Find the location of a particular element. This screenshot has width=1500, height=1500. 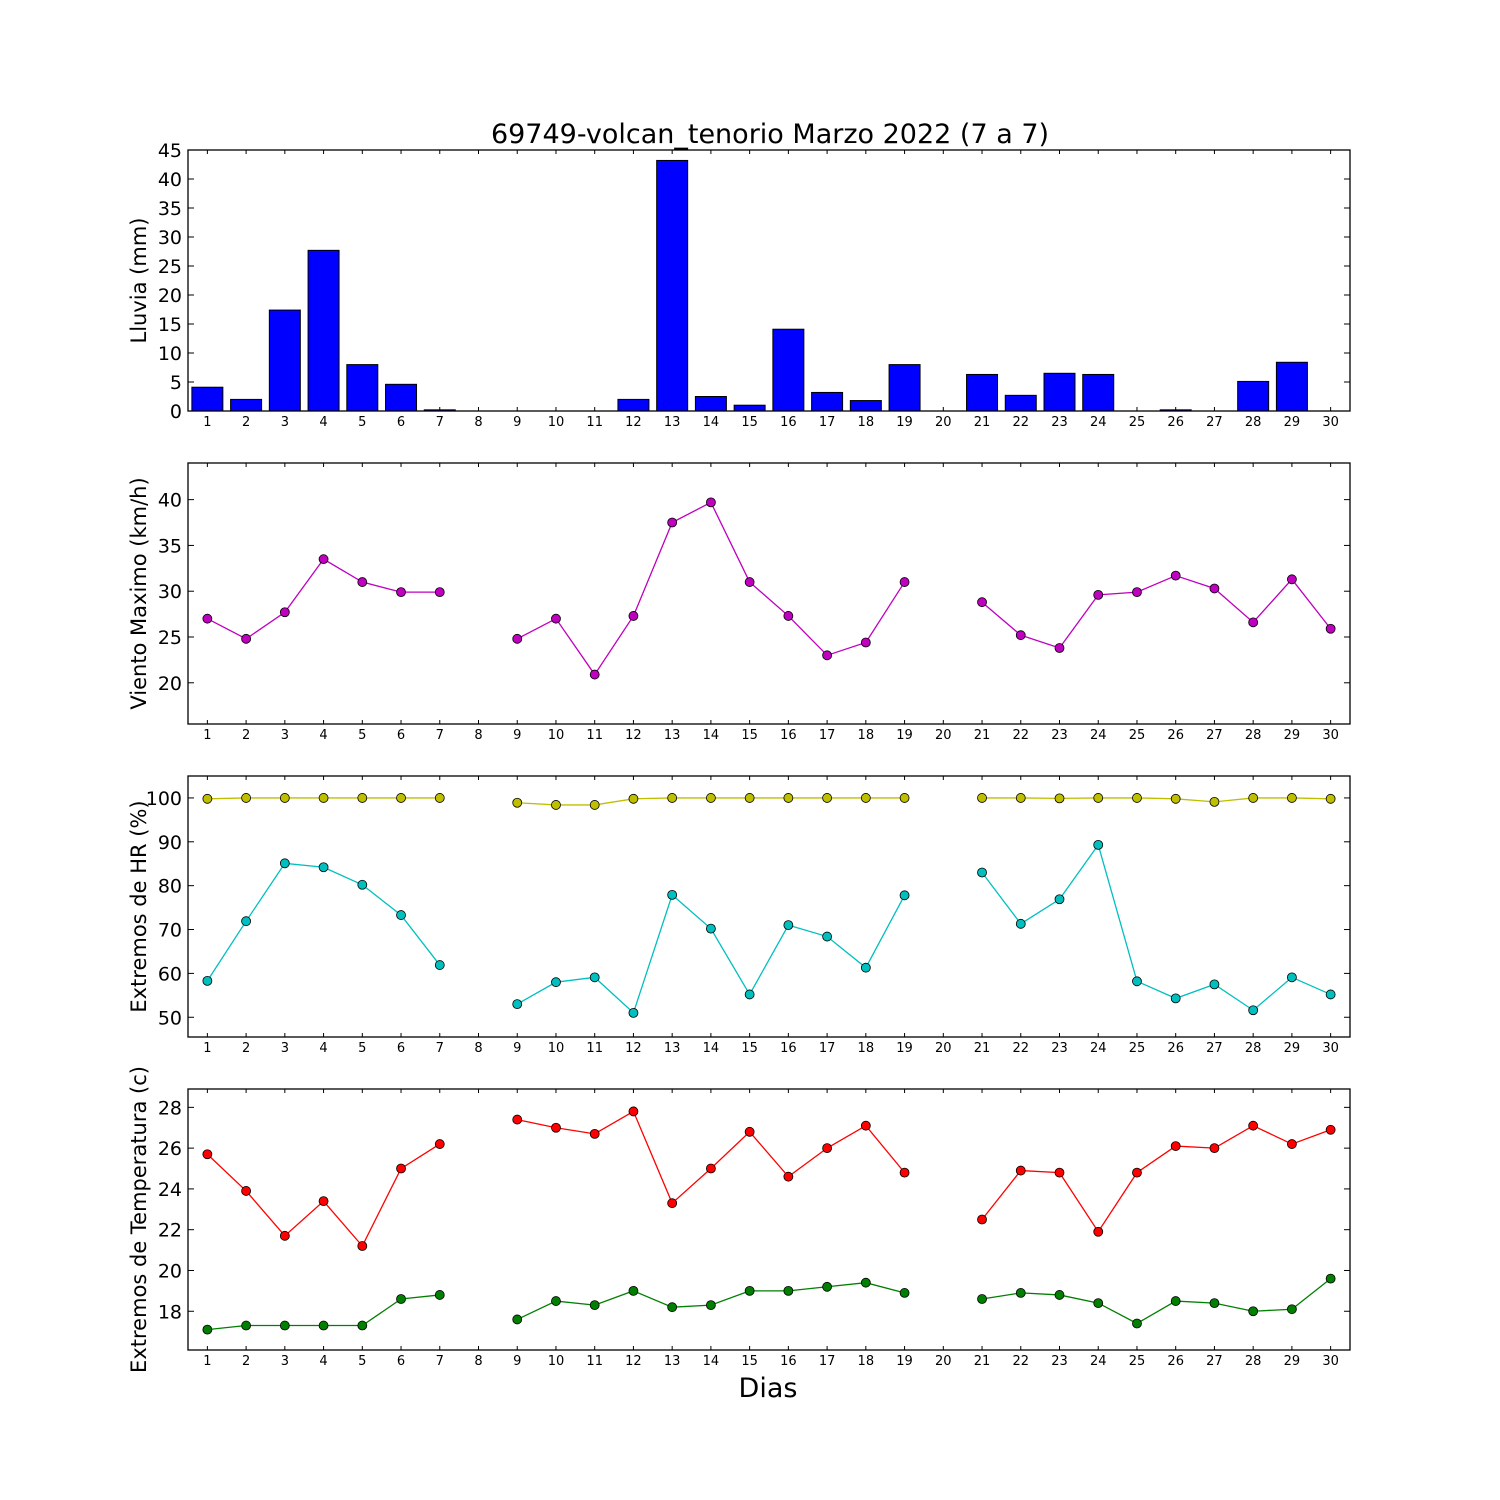

x-tick-label: 14 is located at coordinates (711, 1048).